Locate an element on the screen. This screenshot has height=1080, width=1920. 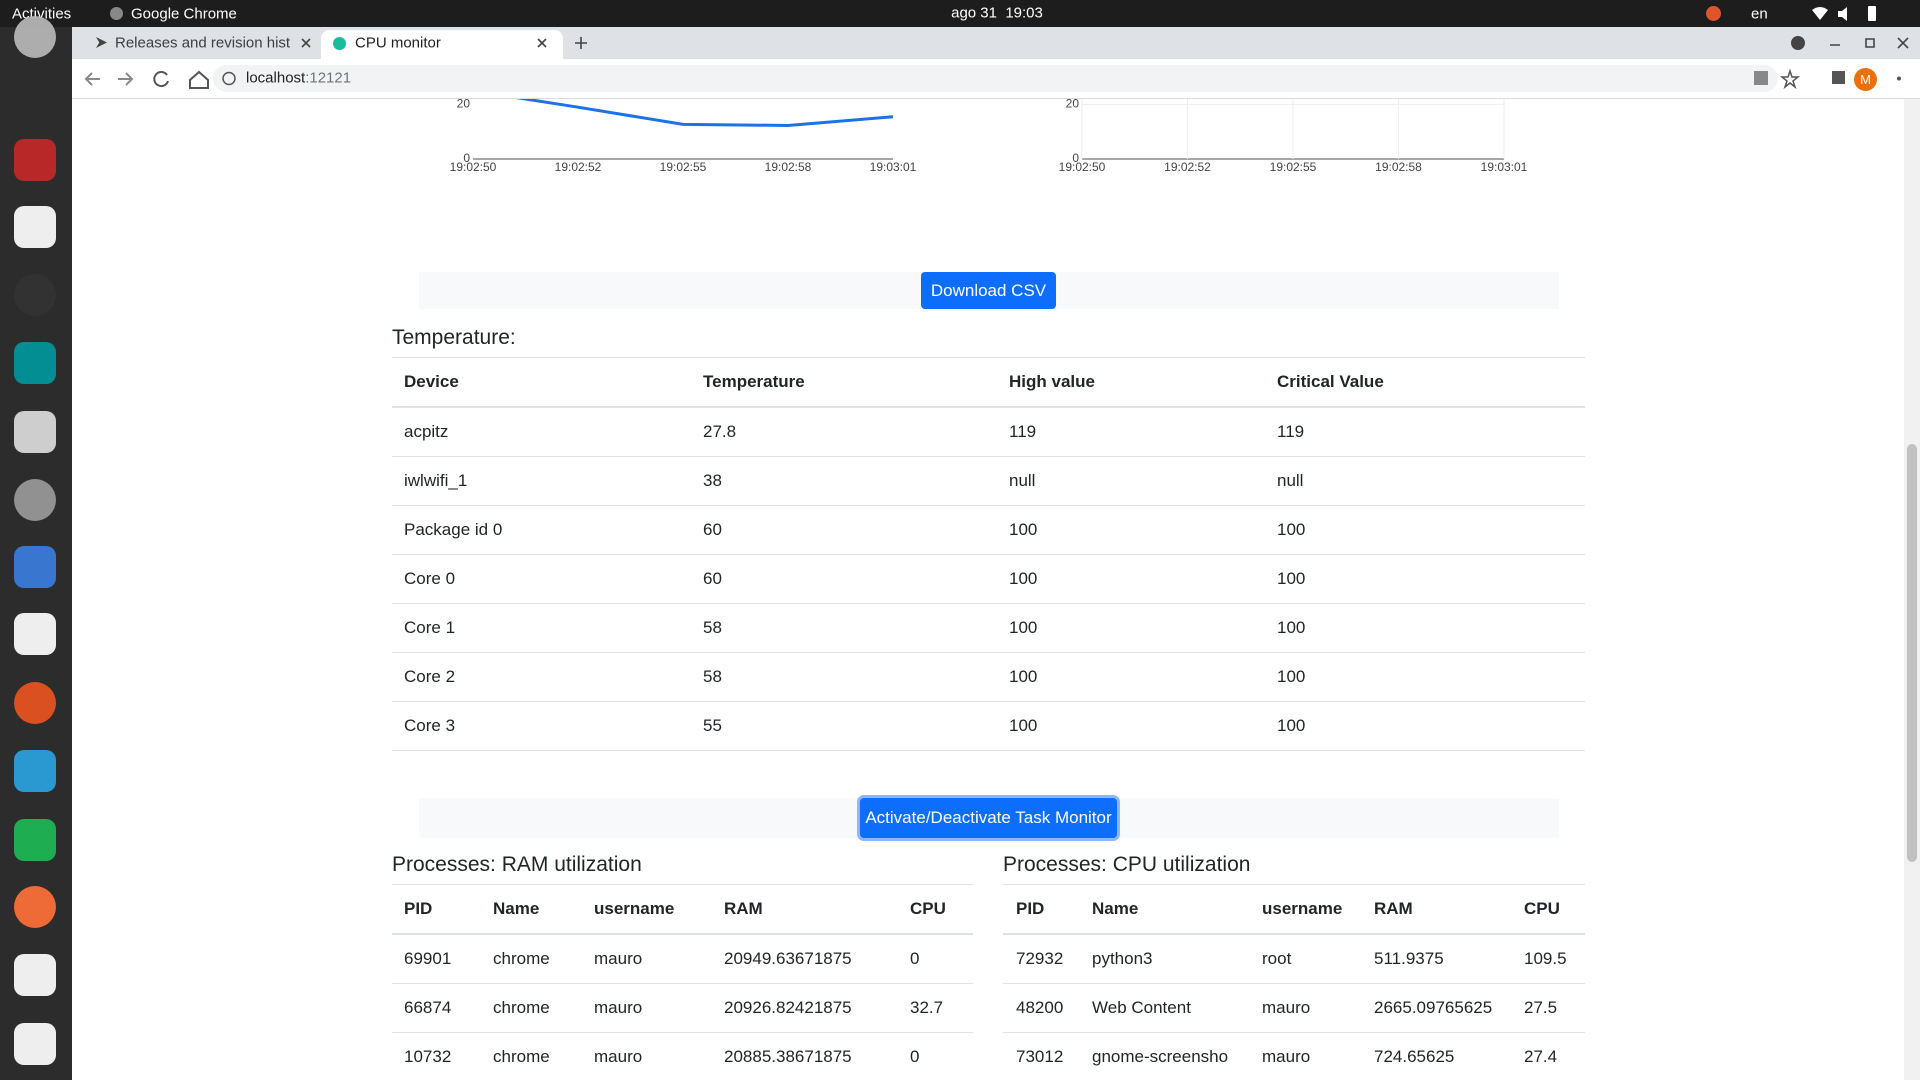
table-cell: 69901 is located at coordinates (428, 958).